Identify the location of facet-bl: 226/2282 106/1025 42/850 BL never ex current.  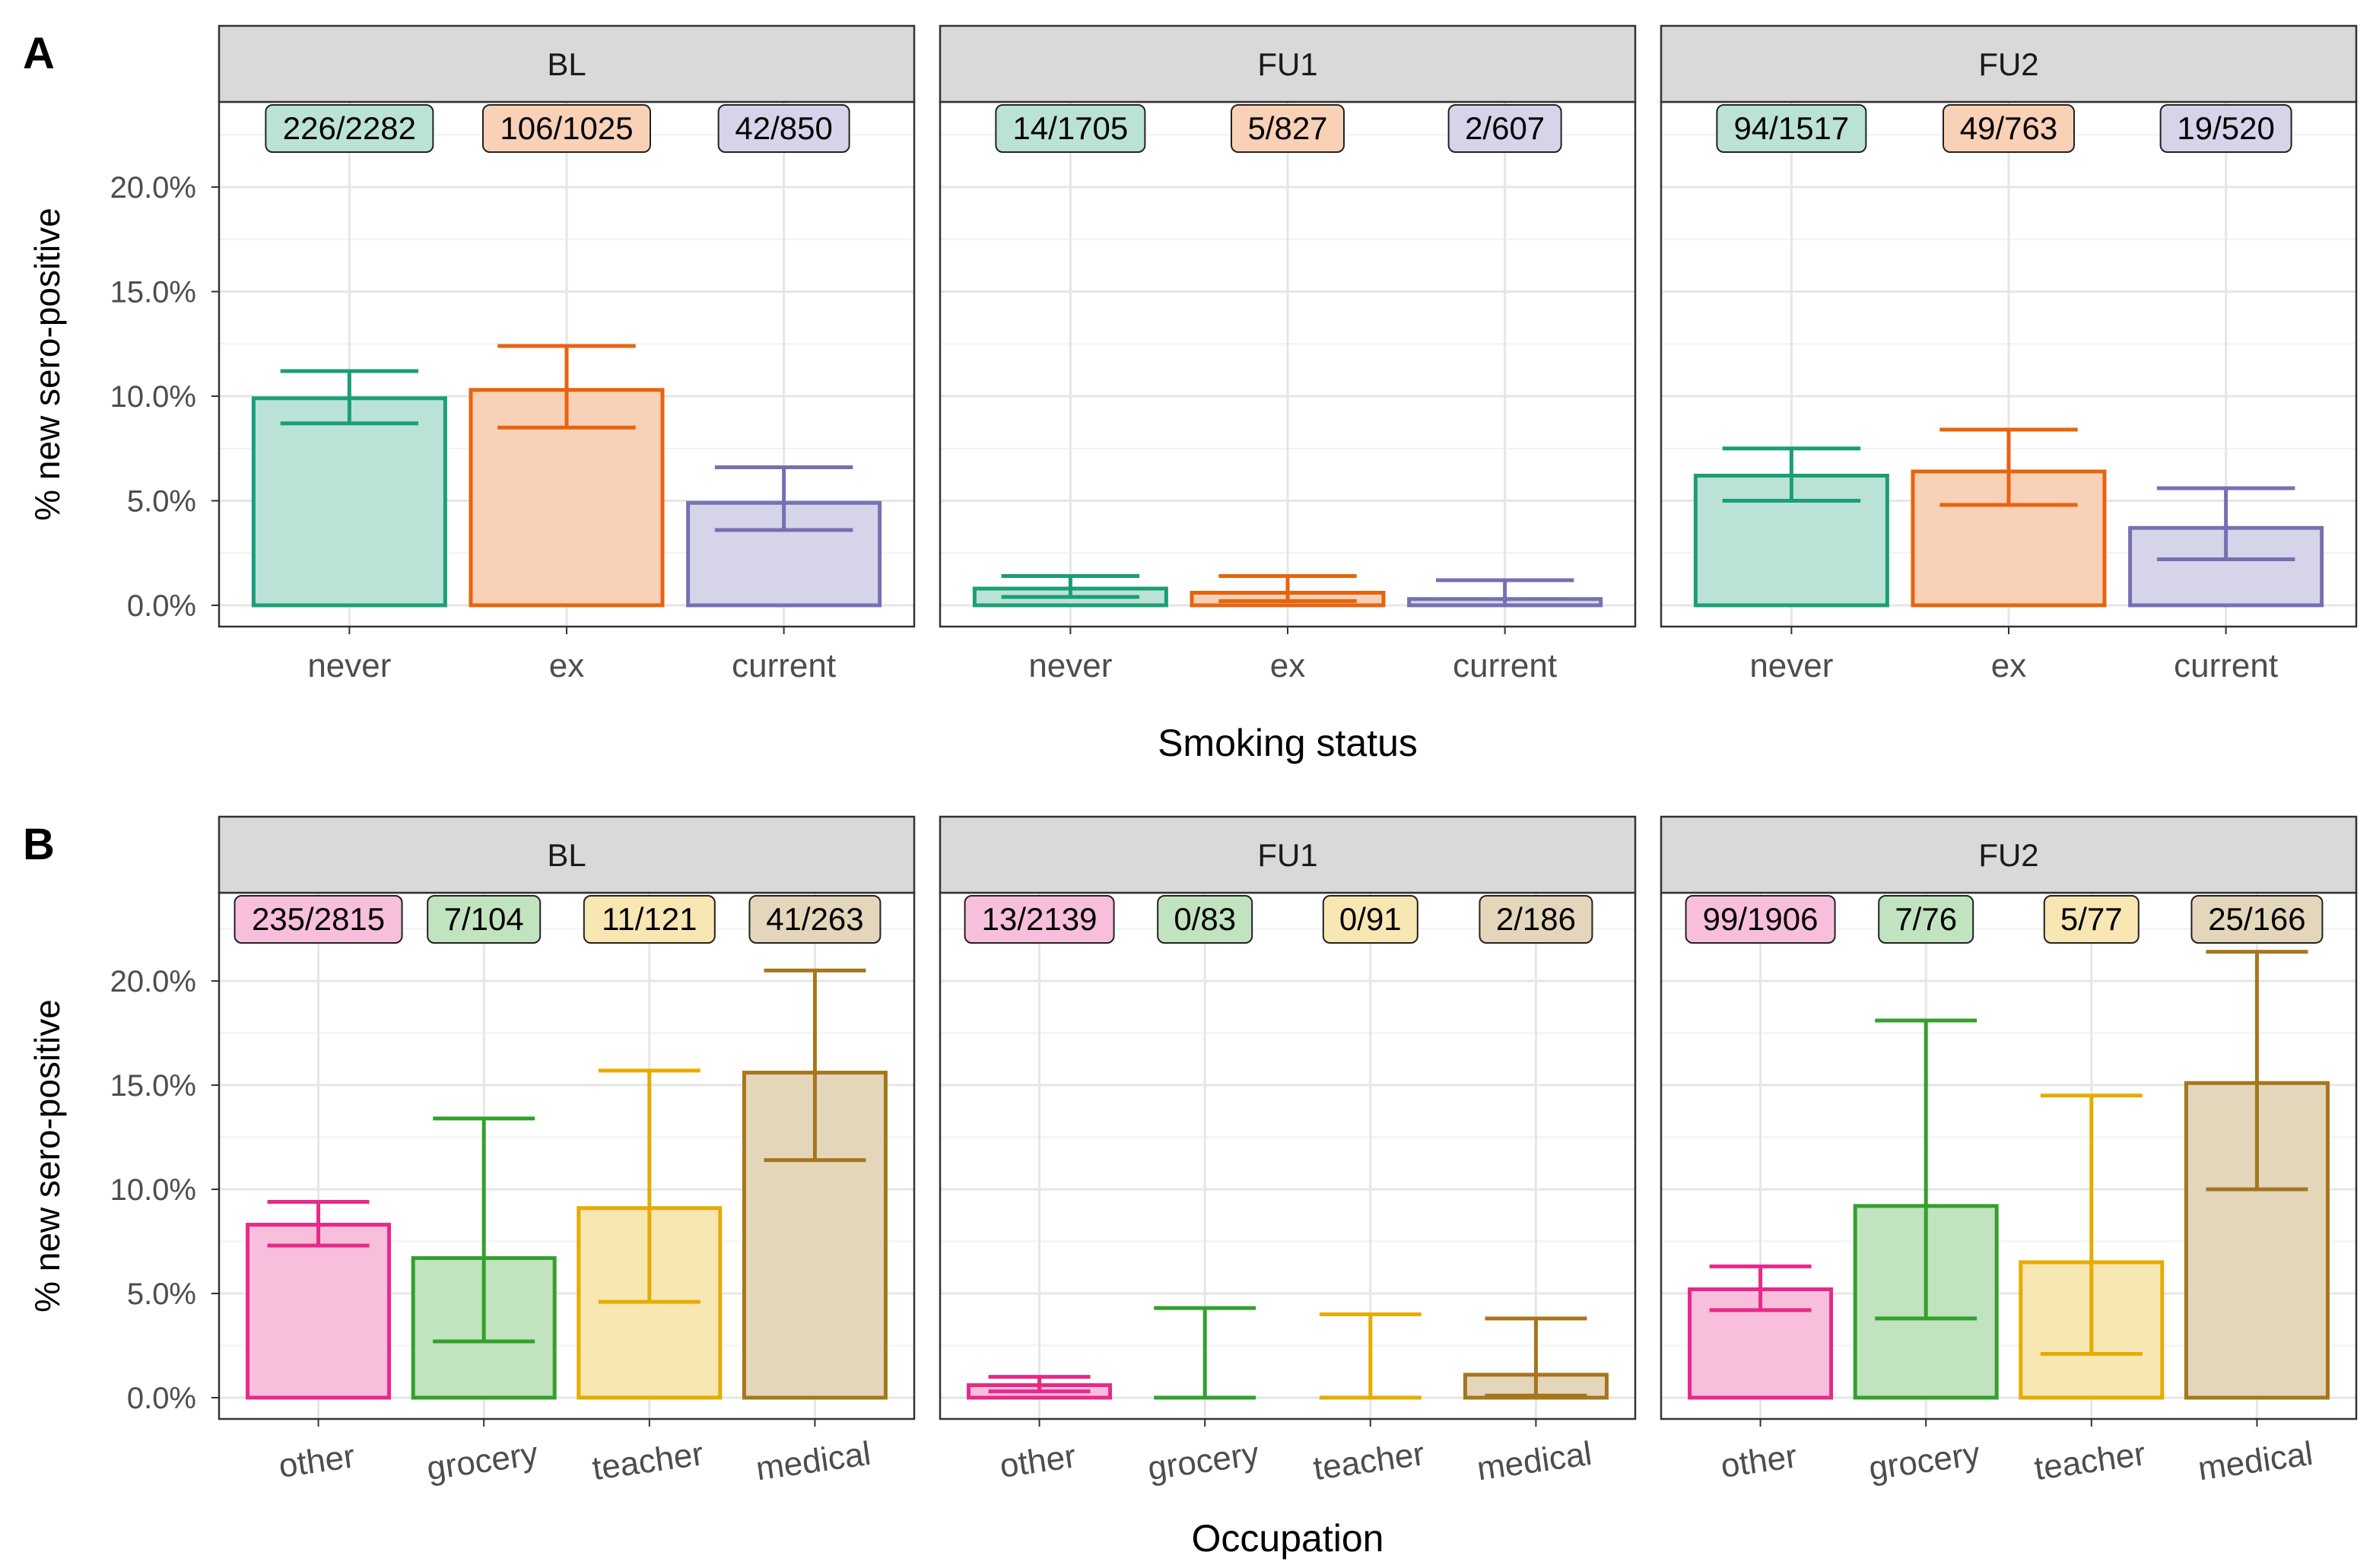
(567, 354).